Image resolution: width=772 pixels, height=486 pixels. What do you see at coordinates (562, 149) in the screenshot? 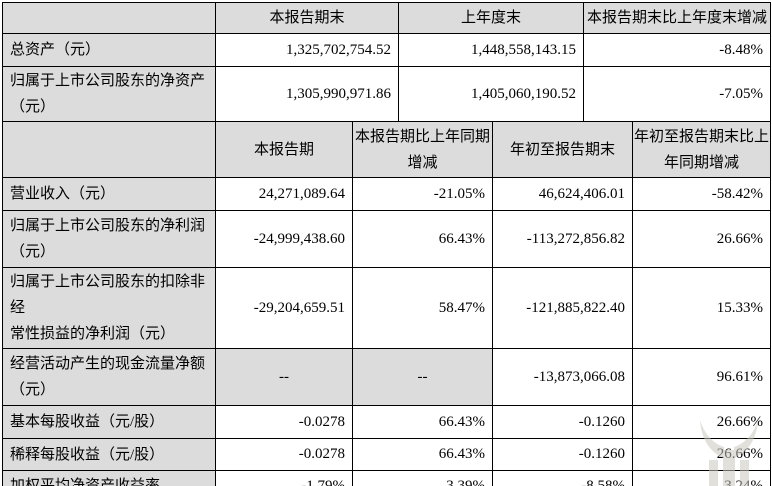
I see `column-header-year-to-date: 年初至报告期末` at bounding box center [562, 149].